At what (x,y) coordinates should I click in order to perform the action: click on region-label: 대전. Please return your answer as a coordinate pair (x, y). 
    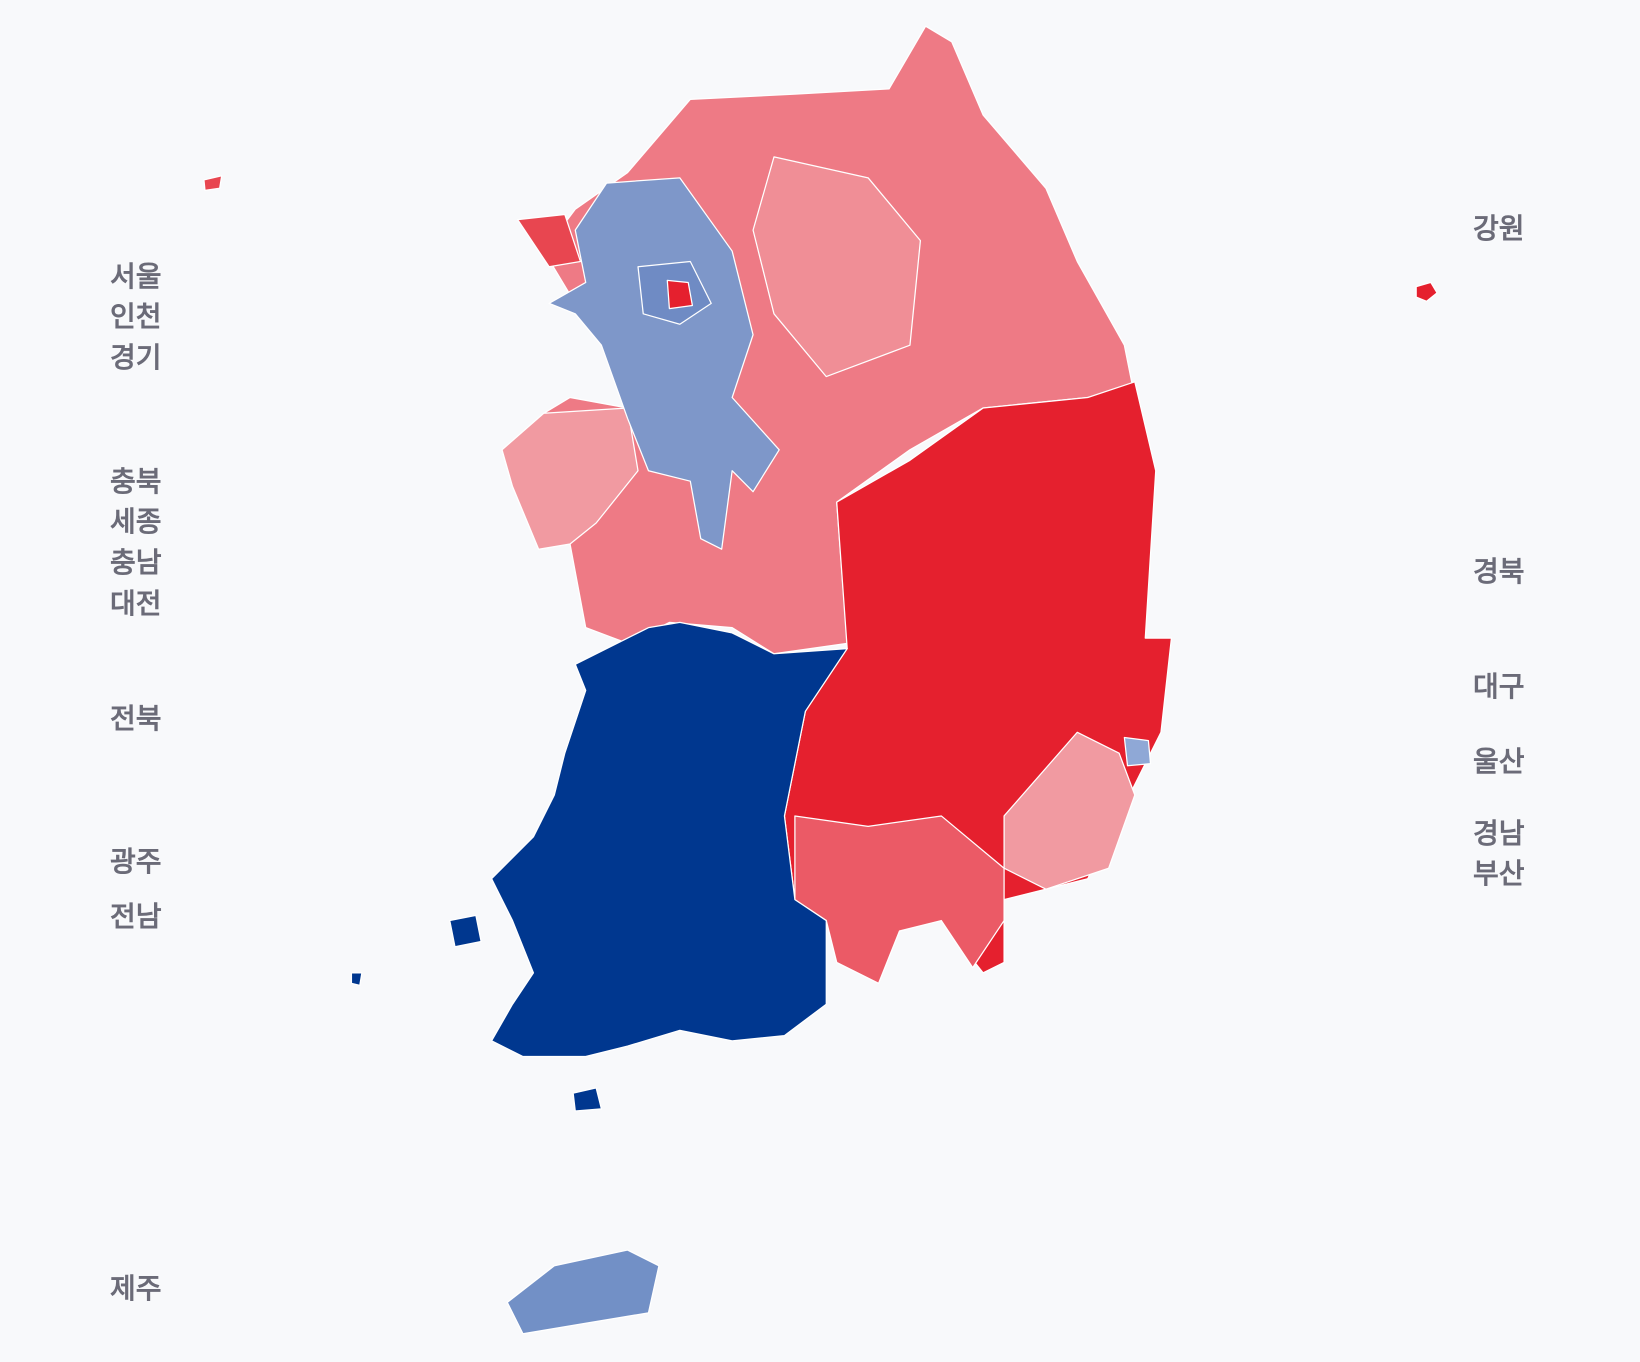
    Looking at the image, I should click on (136, 603).